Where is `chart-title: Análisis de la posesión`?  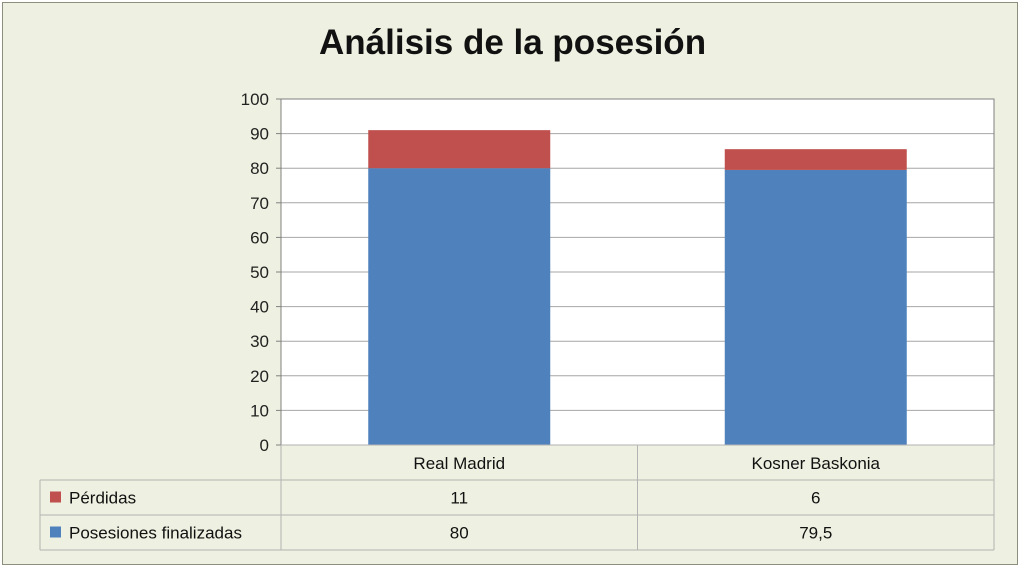
chart-title: Análisis de la posesión is located at coordinates (513, 42).